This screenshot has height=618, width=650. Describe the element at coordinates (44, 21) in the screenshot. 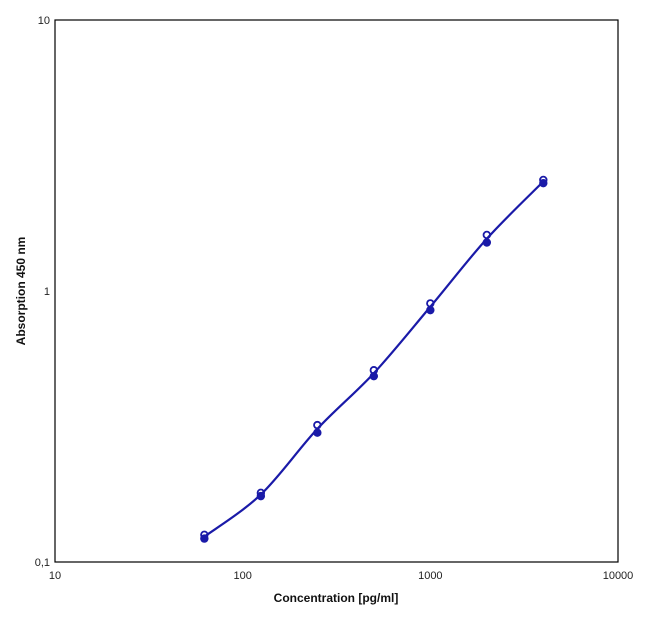

I see `y-tick-label: 10` at that location.